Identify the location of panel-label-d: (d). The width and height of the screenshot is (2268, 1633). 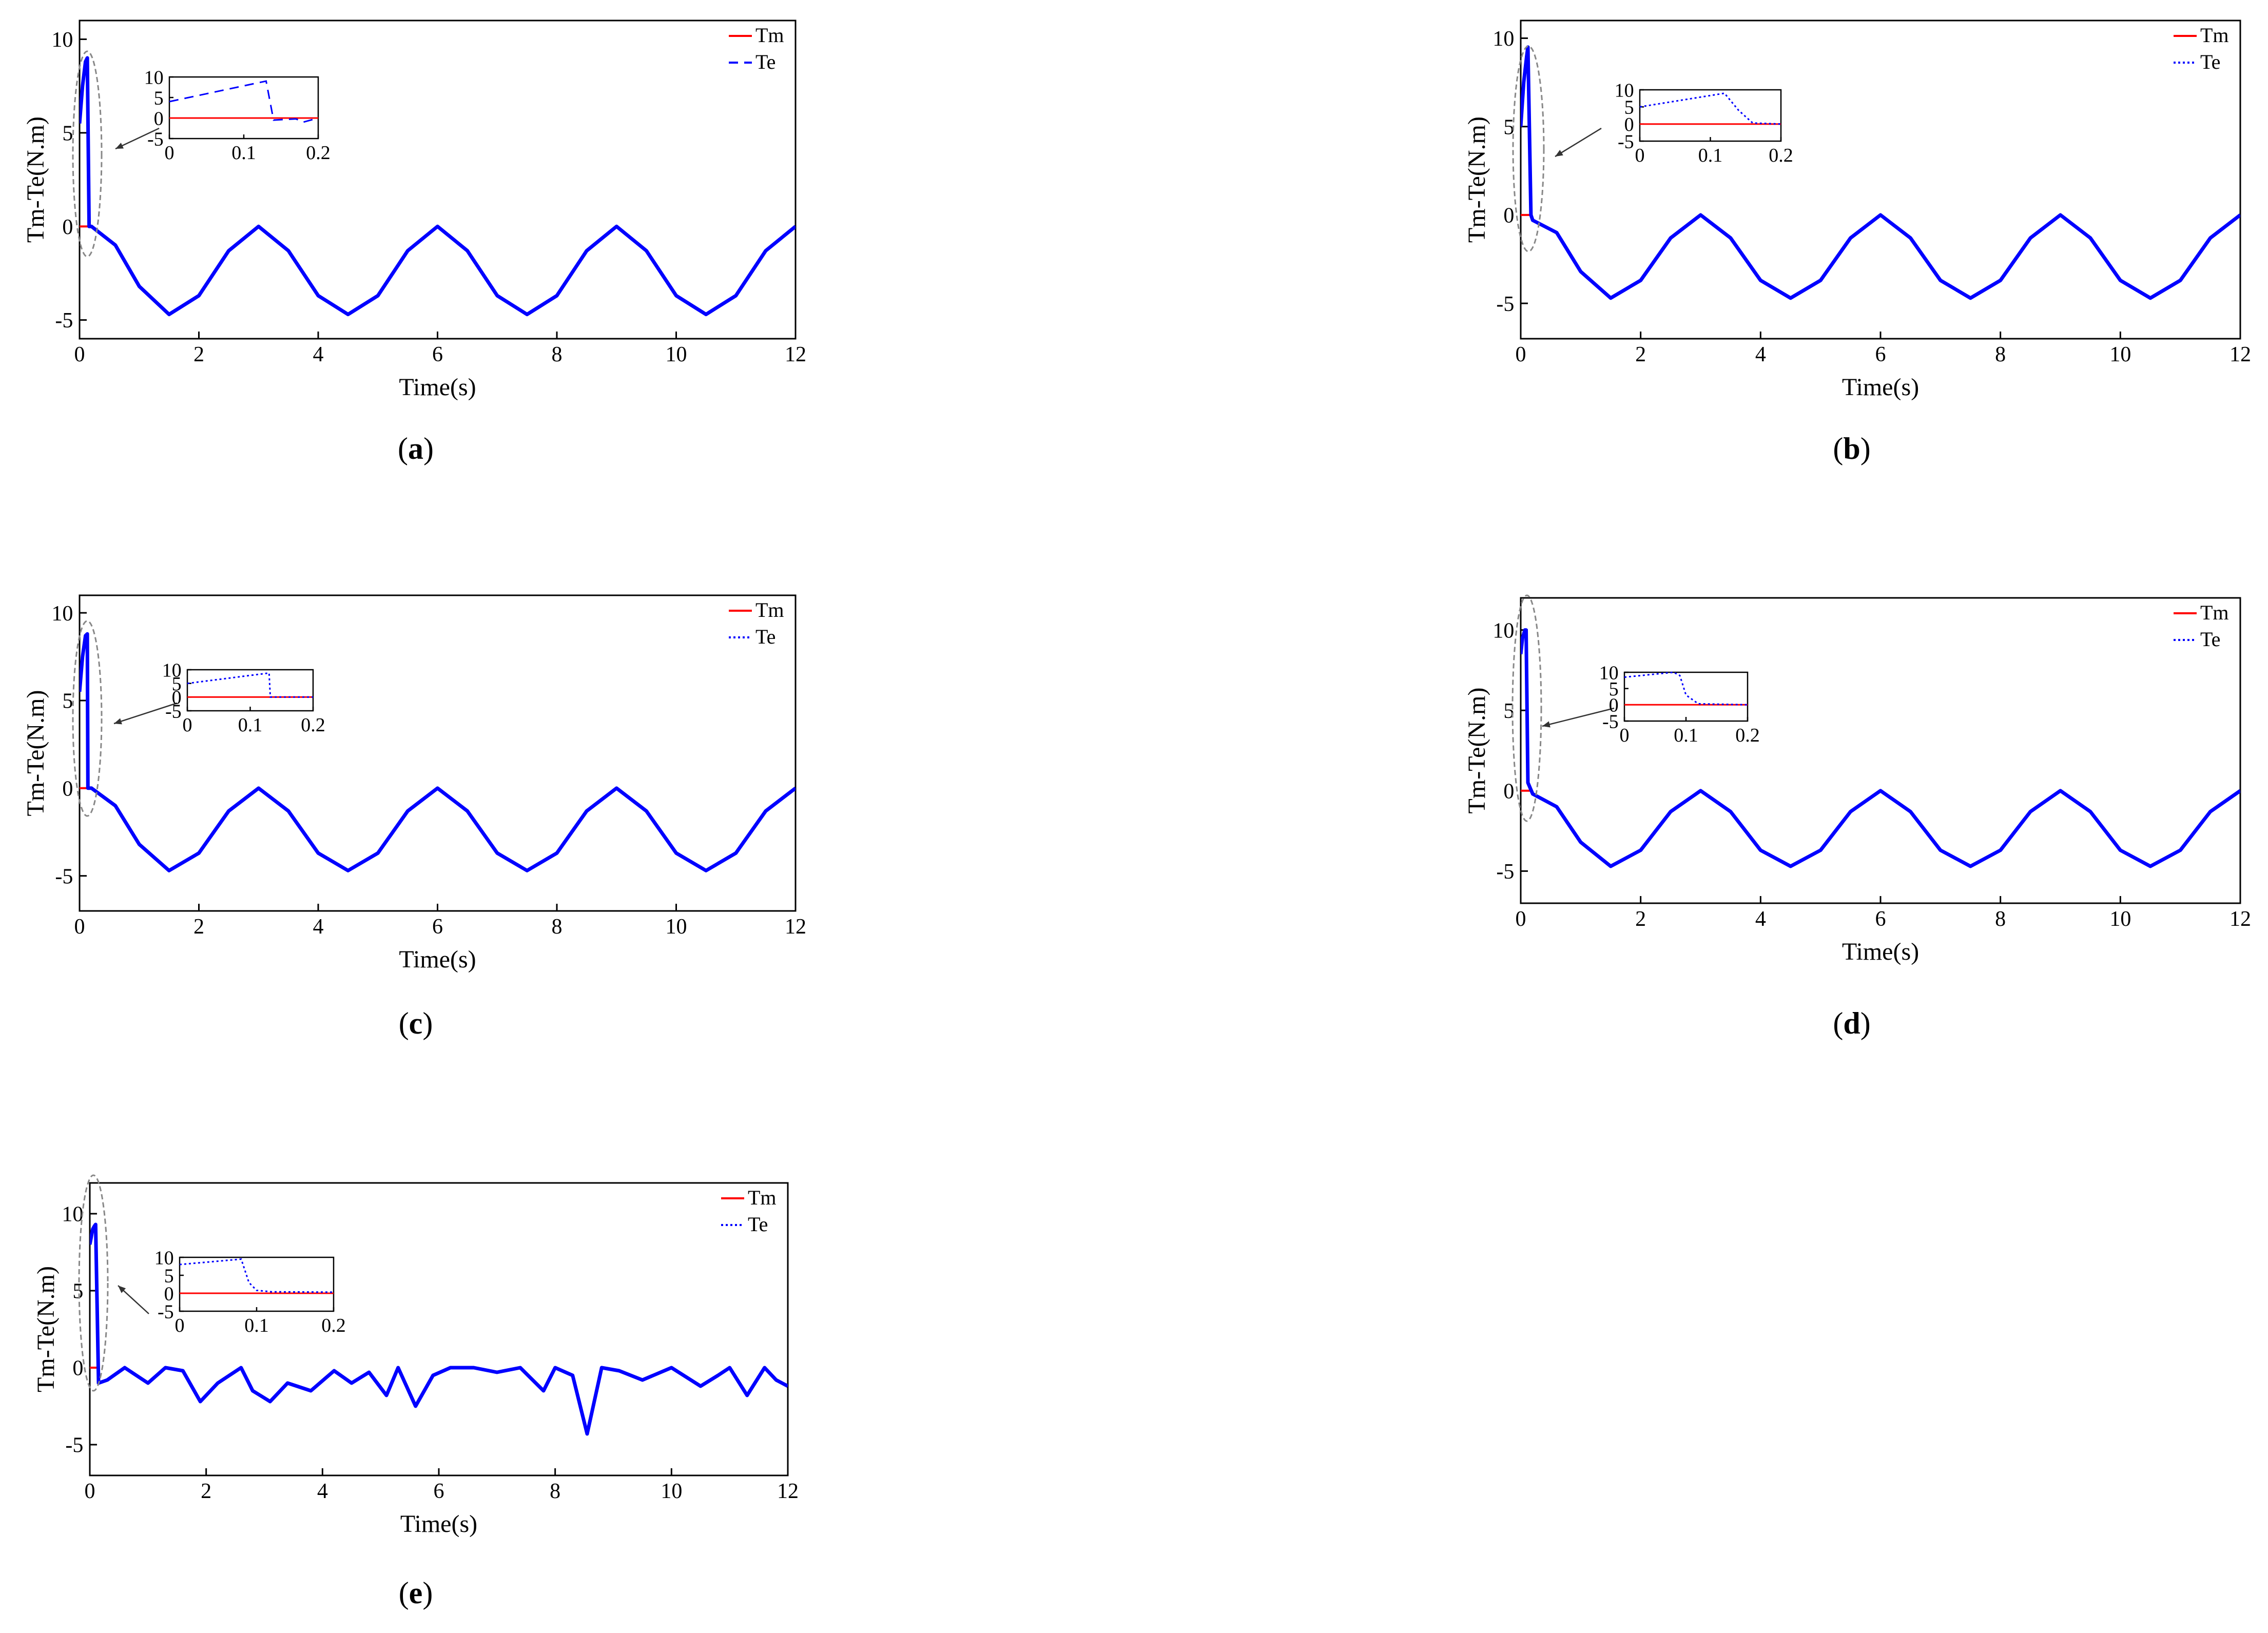
(1852, 1023).